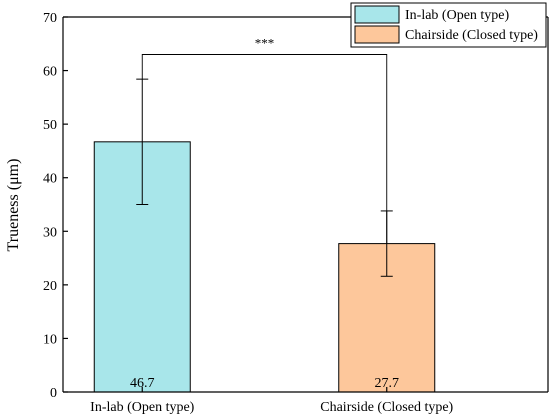  Describe the element at coordinates (50, 339) in the screenshot. I see `y-tick-label: 10` at that location.